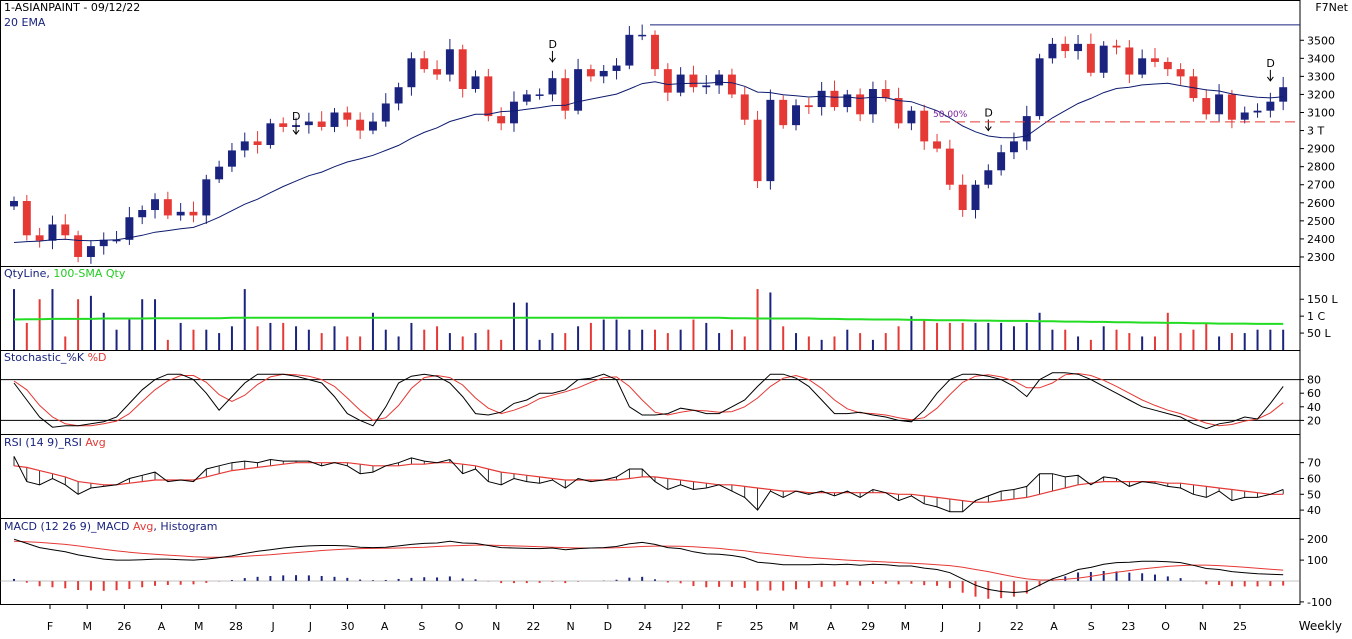 The width and height of the screenshot is (1352, 639). I want to click on rsi-line-legend: RSI (14 9)_RSI, so click(43, 442).